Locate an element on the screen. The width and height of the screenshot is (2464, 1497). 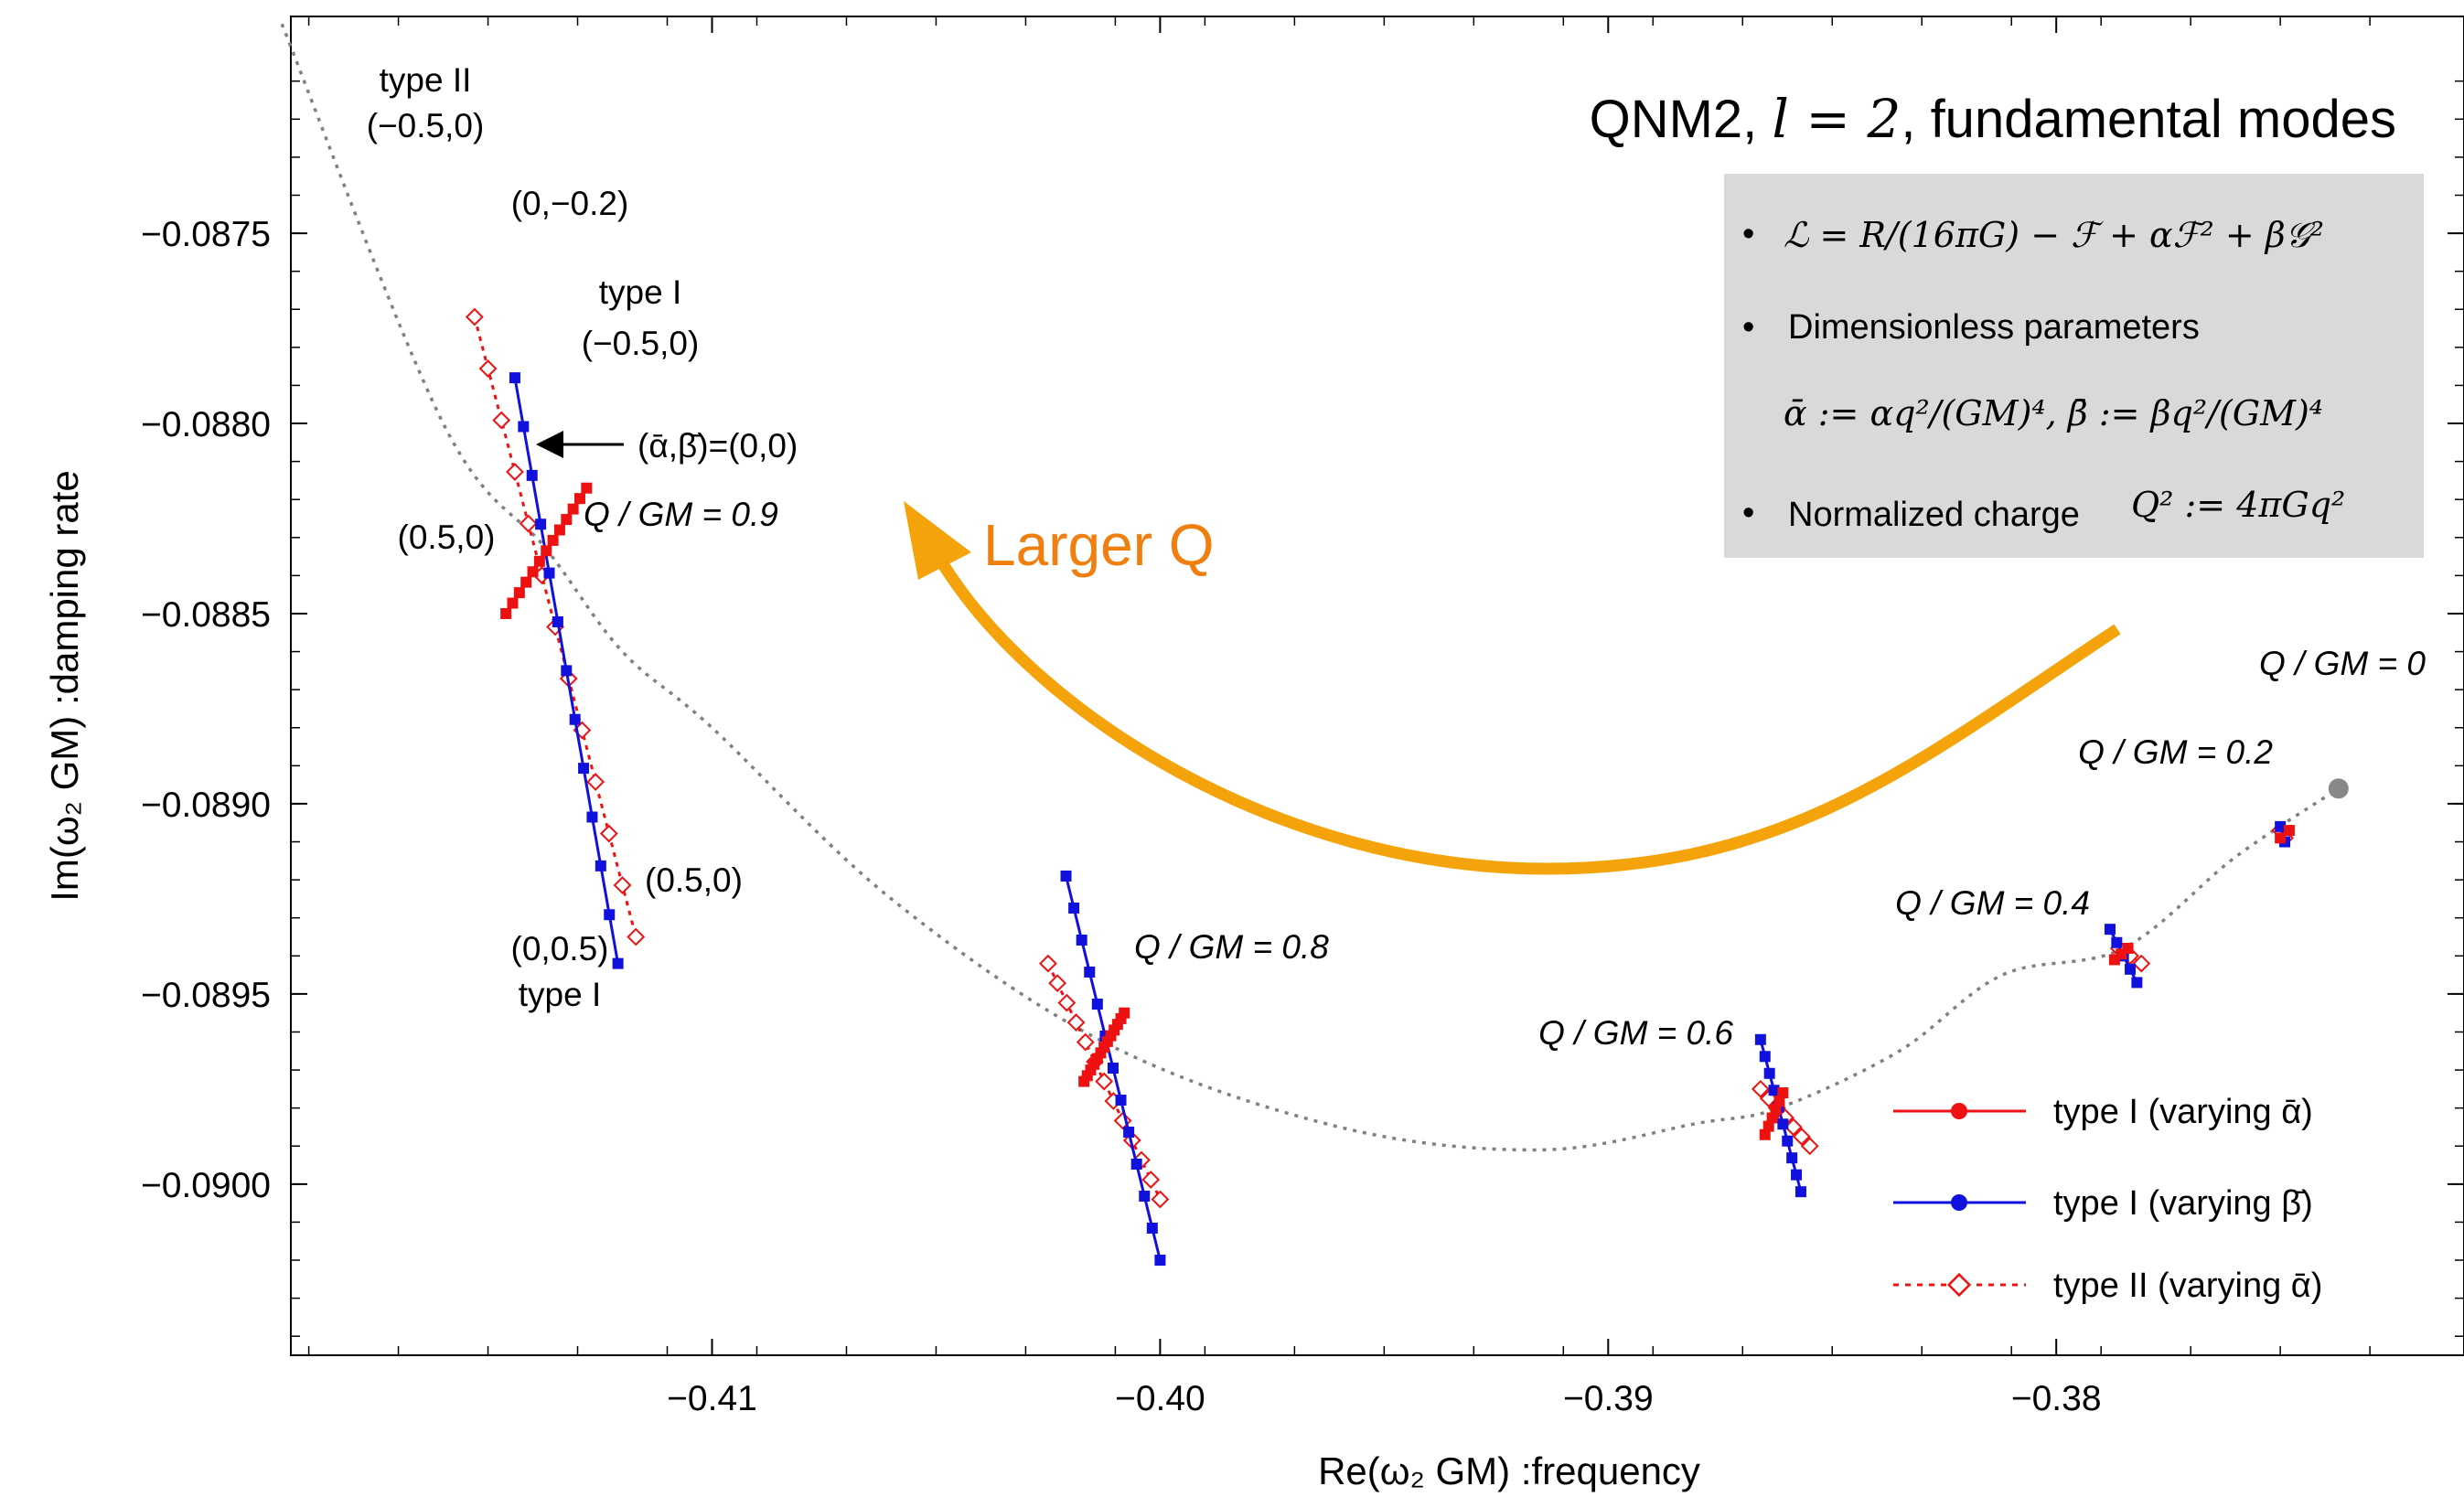
qlabel-06: Q / GM = 0.6 is located at coordinates (1636, 1033).